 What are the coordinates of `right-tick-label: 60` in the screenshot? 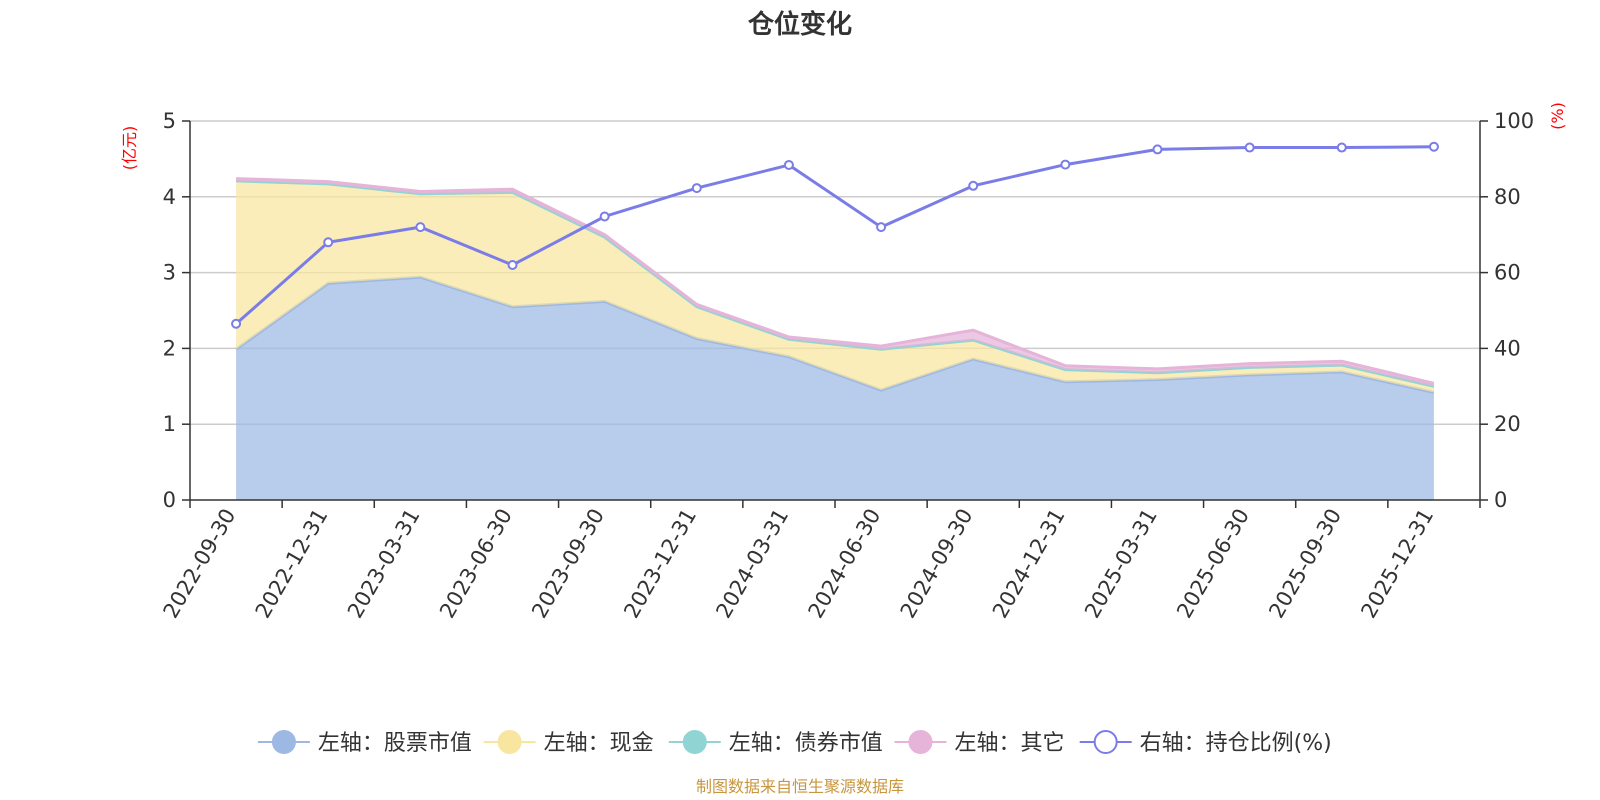 It's located at (1507, 273).